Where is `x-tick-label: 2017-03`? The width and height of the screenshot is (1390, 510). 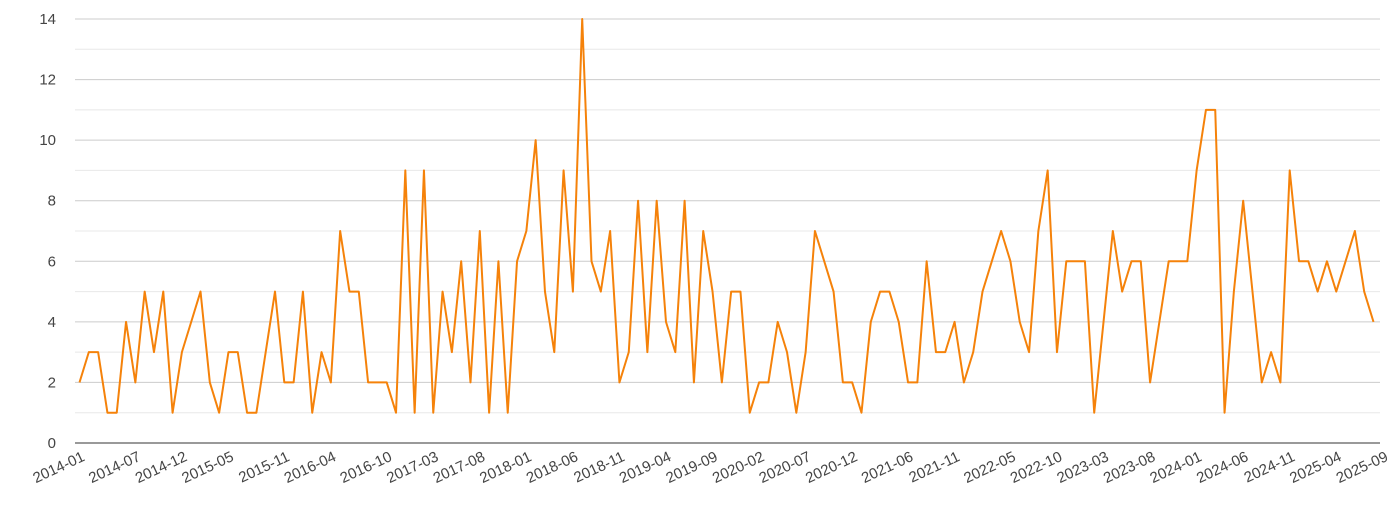 x-tick-label: 2017-03 is located at coordinates (412, 467).